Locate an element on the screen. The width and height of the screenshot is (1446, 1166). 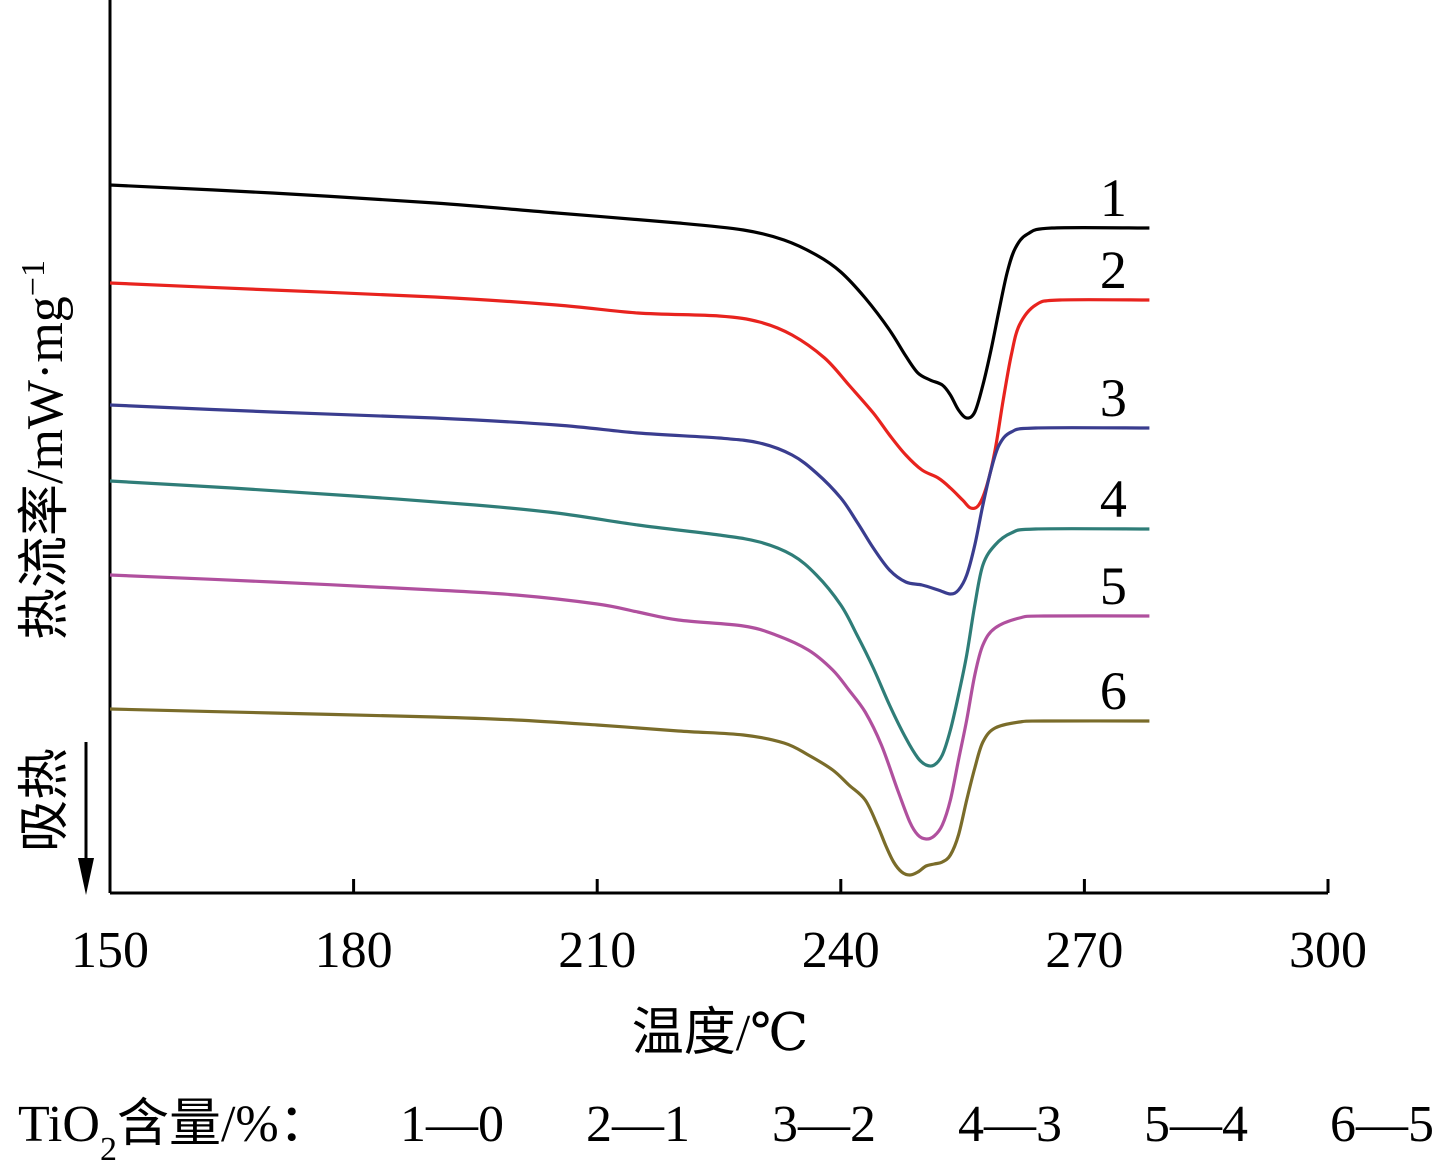
x-tick-label: 270 is located at coordinates (1084, 950).